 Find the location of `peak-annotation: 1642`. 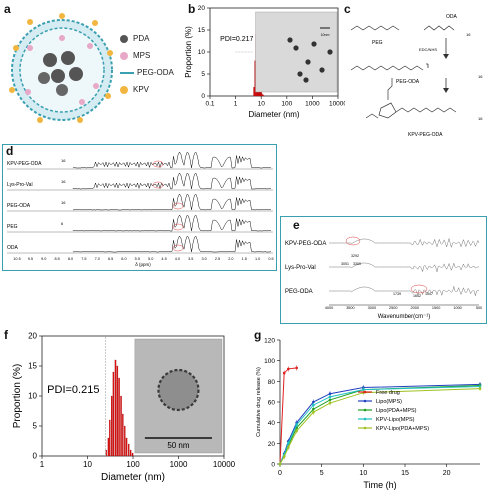

peak-annotation: 1642 is located at coordinates (417, 296).